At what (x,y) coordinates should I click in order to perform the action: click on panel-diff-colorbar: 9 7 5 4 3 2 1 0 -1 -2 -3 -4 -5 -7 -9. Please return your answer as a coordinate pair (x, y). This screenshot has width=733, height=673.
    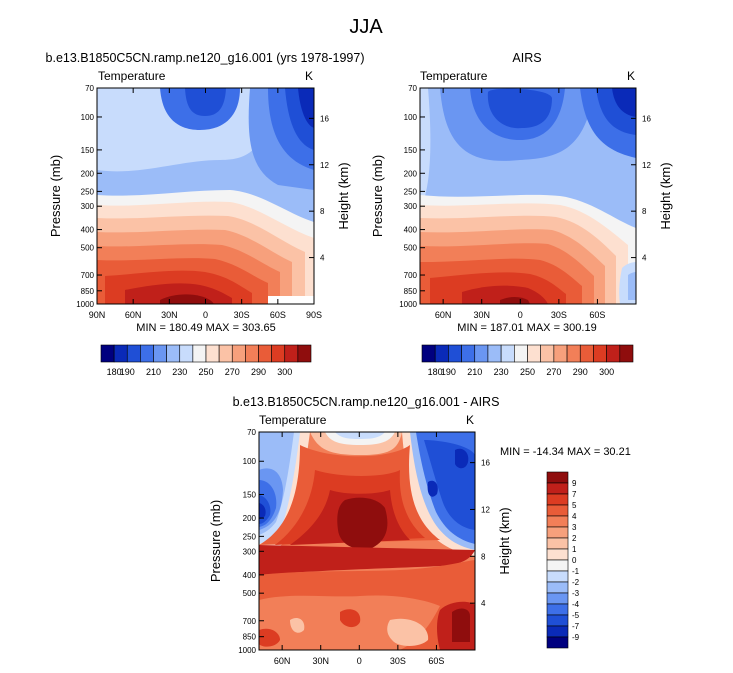
    Looking at the image, I should click on (563, 560).